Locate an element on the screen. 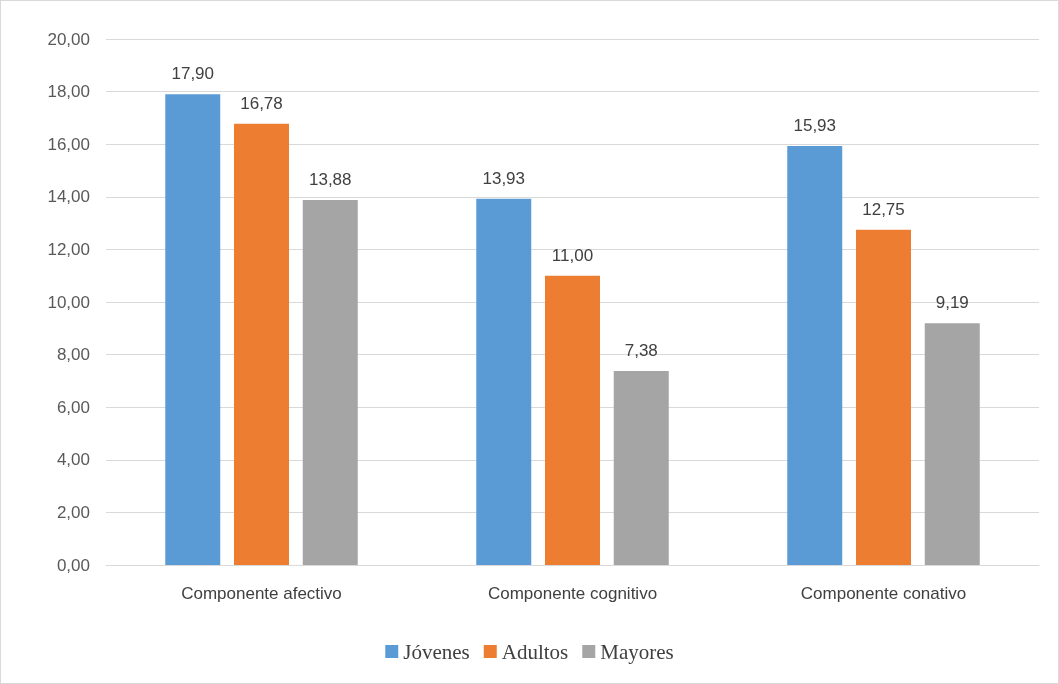  y-tick-label: 16,00 is located at coordinates (68, 144).